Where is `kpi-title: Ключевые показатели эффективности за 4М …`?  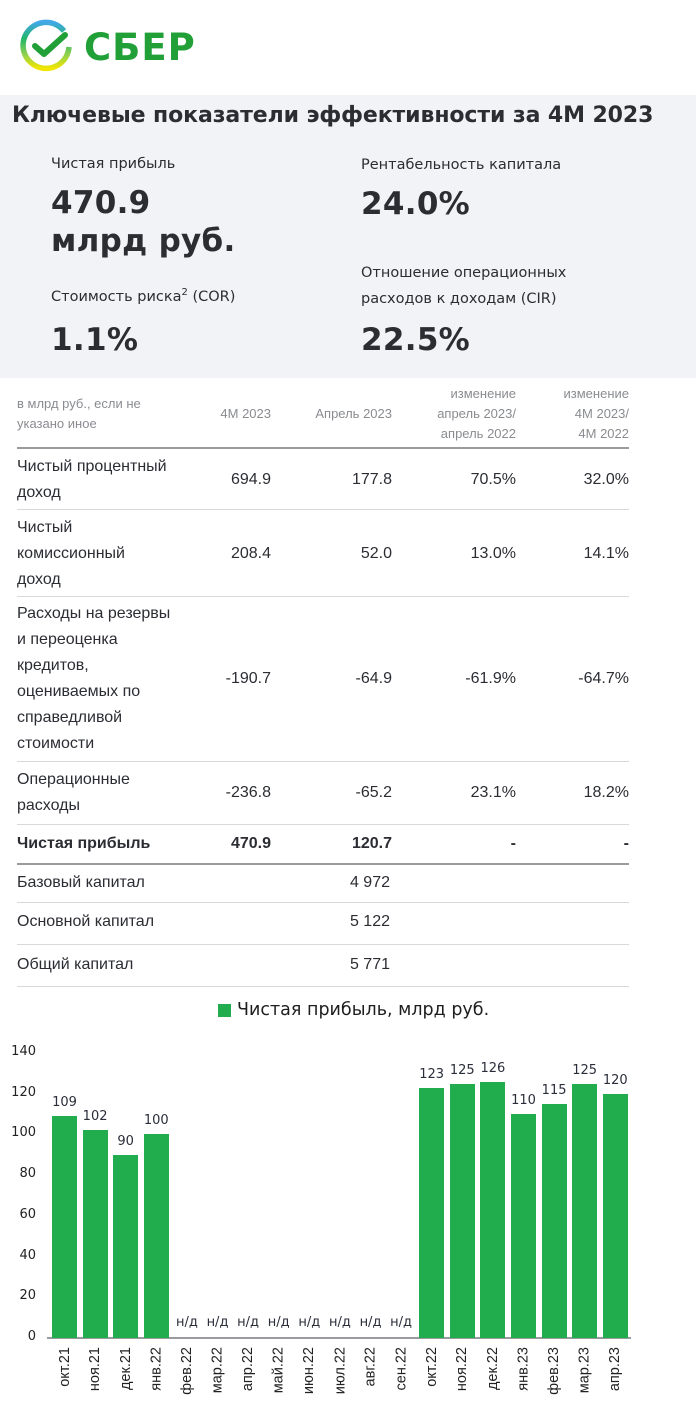 kpi-title: Ключевые показатели эффективности за 4М … is located at coordinates (333, 115).